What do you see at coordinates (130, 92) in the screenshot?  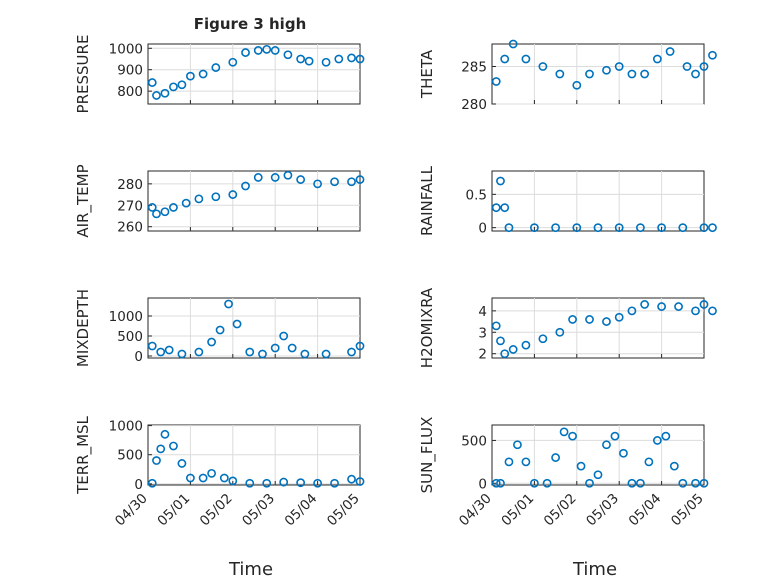 I see `y-tick-label: 800` at bounding box center [130, 92].